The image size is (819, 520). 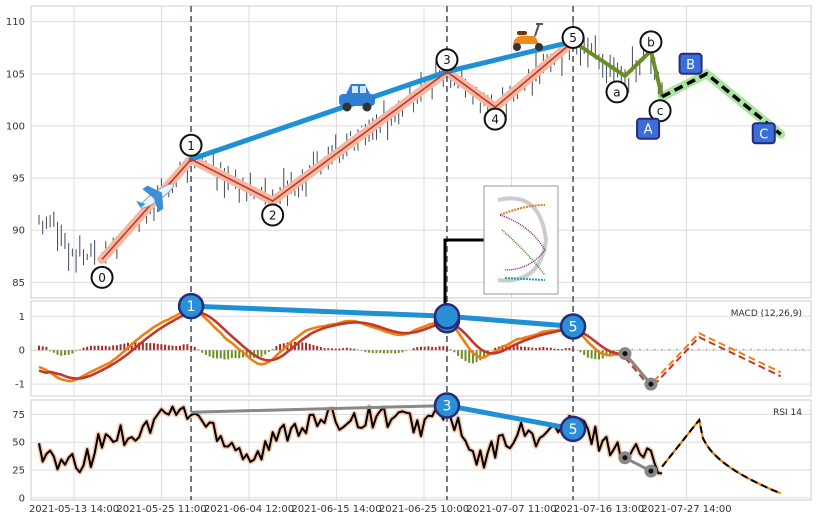 I want to click on x-tick-label: 2021-05-25 11:00, so click(x=161, y=509).